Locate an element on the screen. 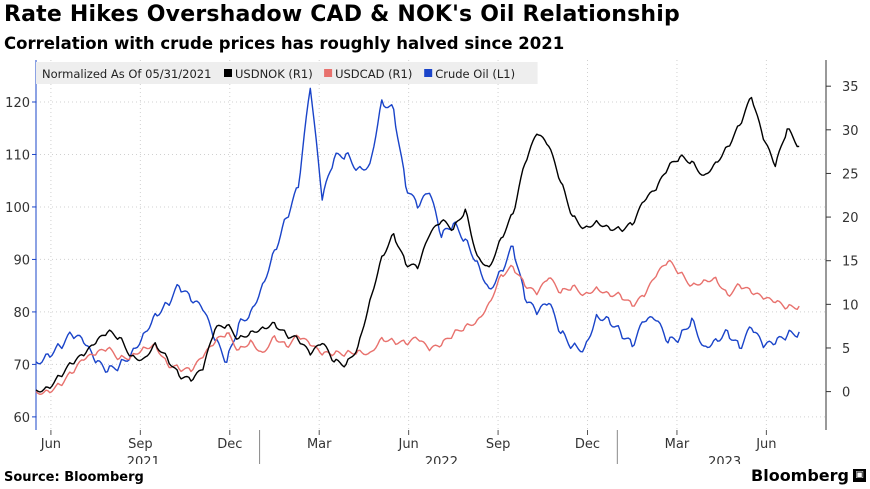 This screenshot has width=870, height=489. bloomberg-terminal-icon: ▣ is located at coordinates (859, 475).